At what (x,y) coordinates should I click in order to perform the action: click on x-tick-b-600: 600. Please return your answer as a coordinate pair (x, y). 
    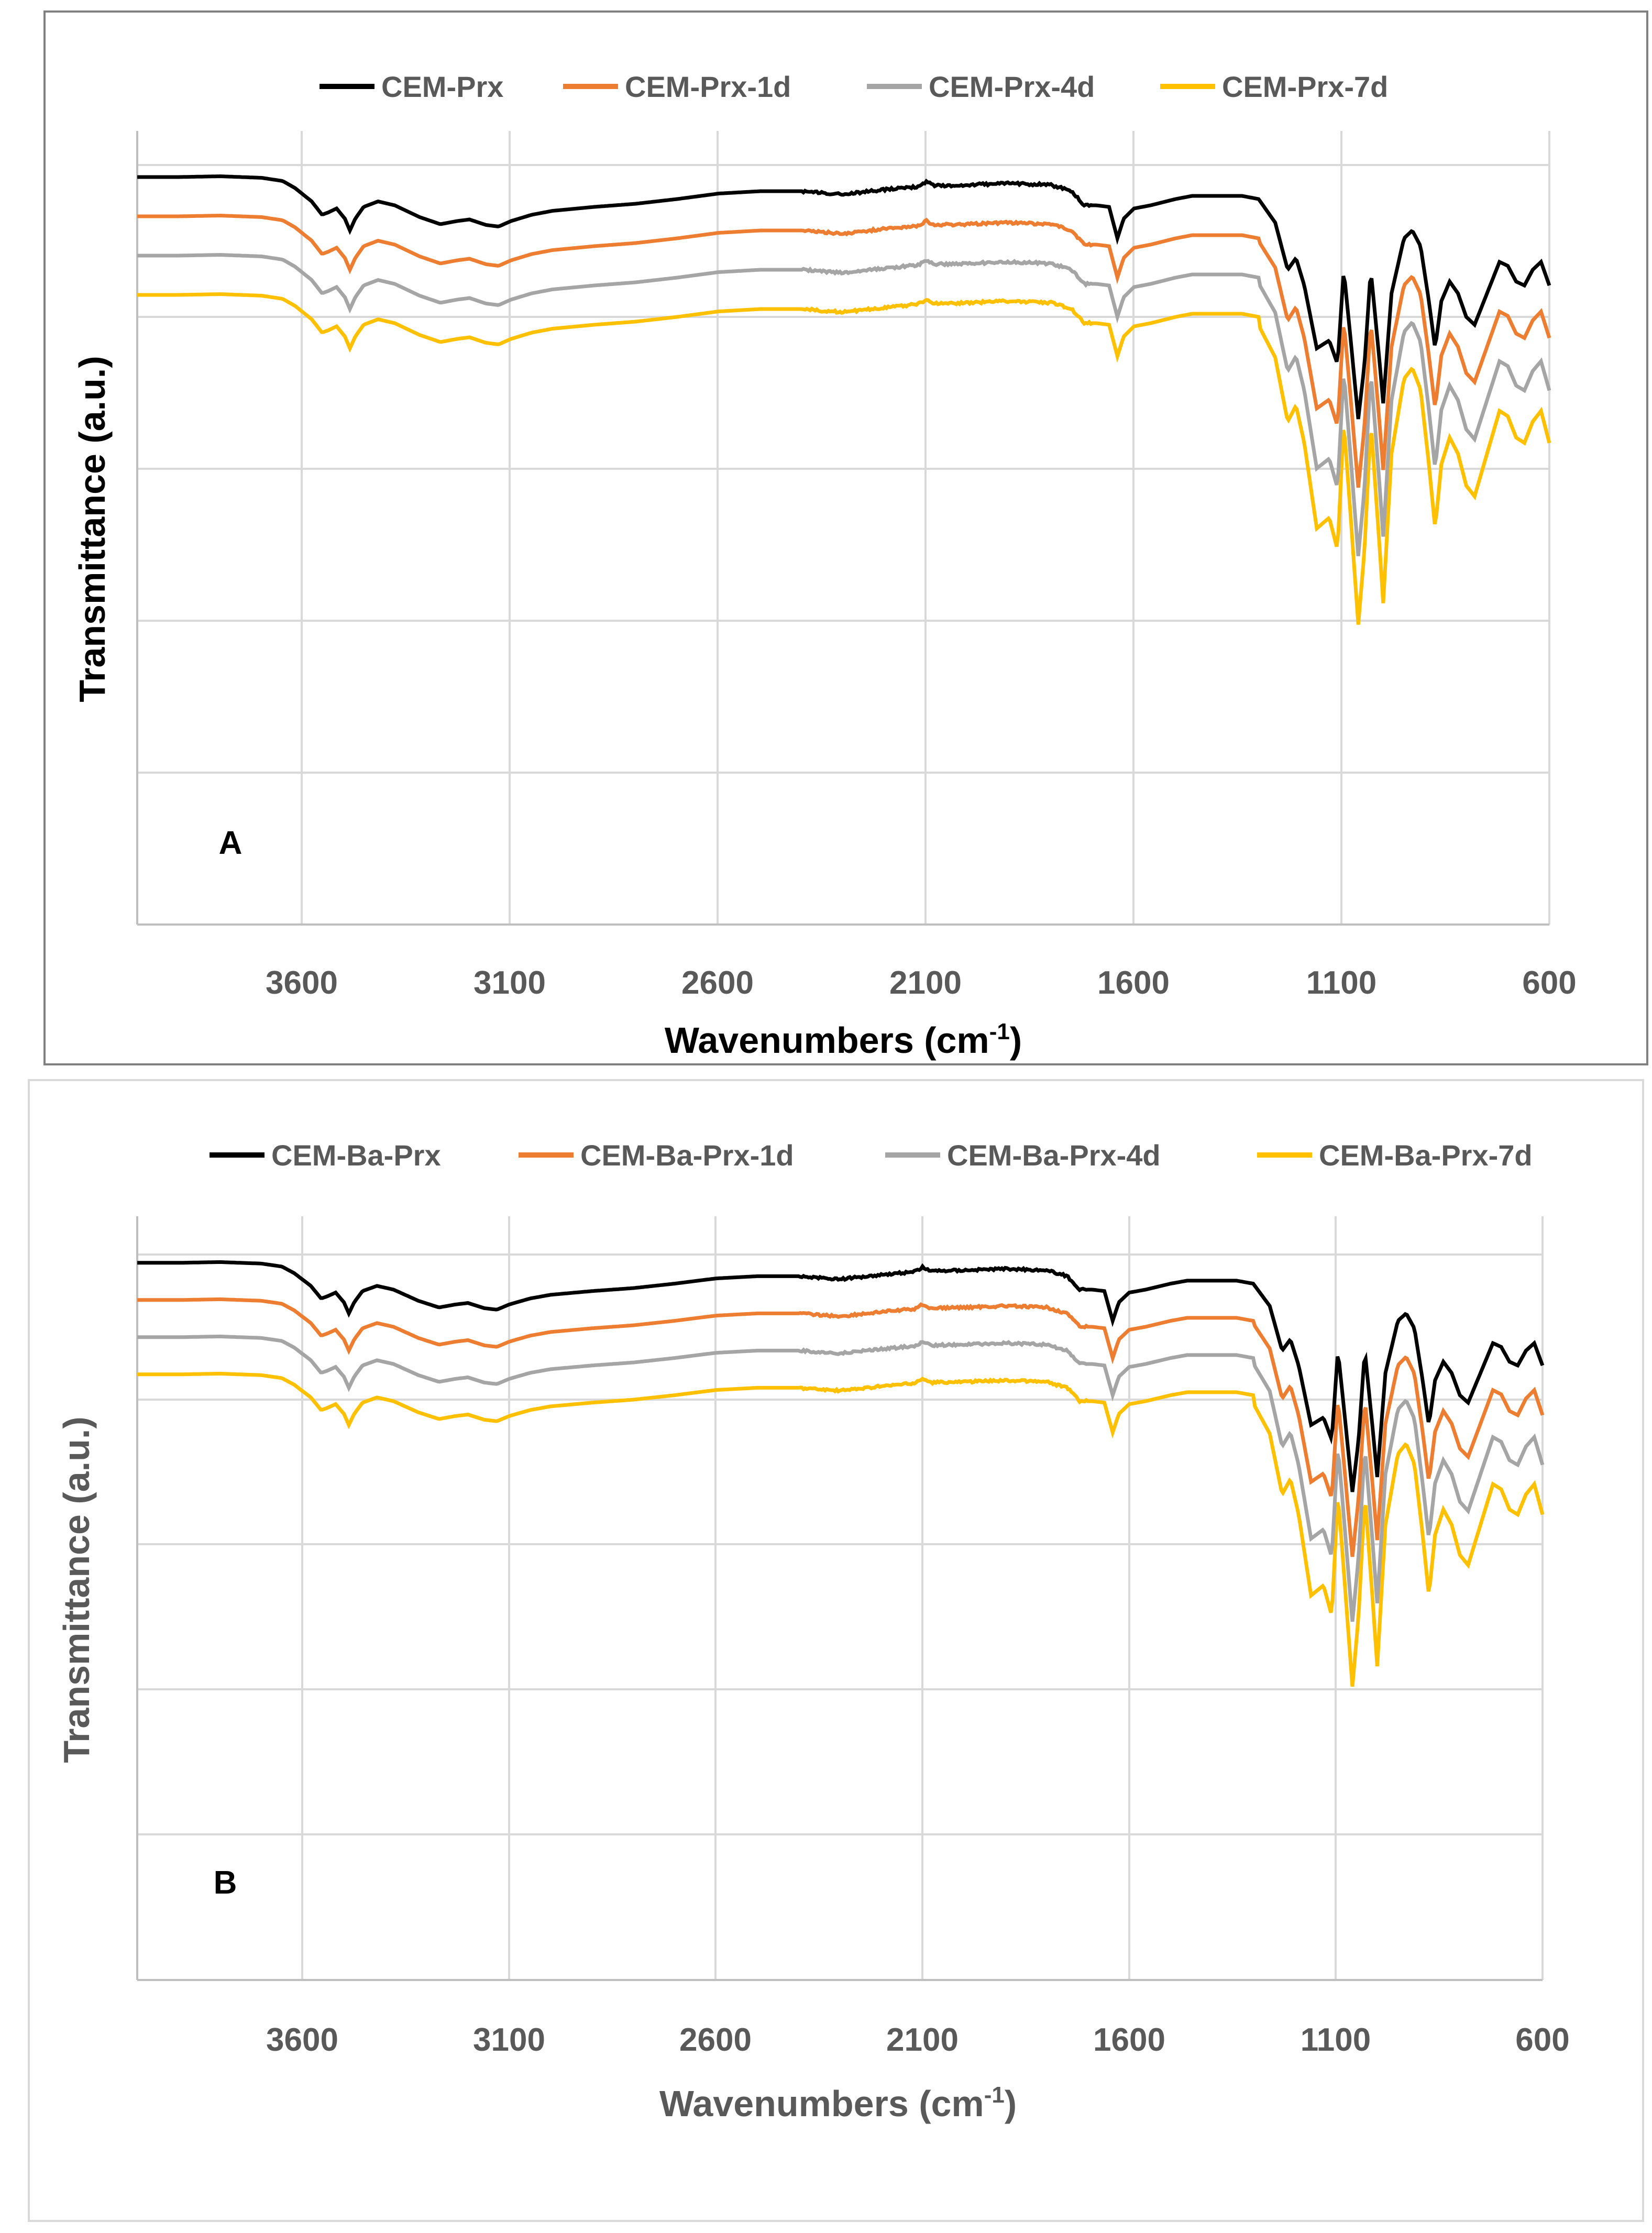
    Looking at the image, I should click on (1542, 2040).